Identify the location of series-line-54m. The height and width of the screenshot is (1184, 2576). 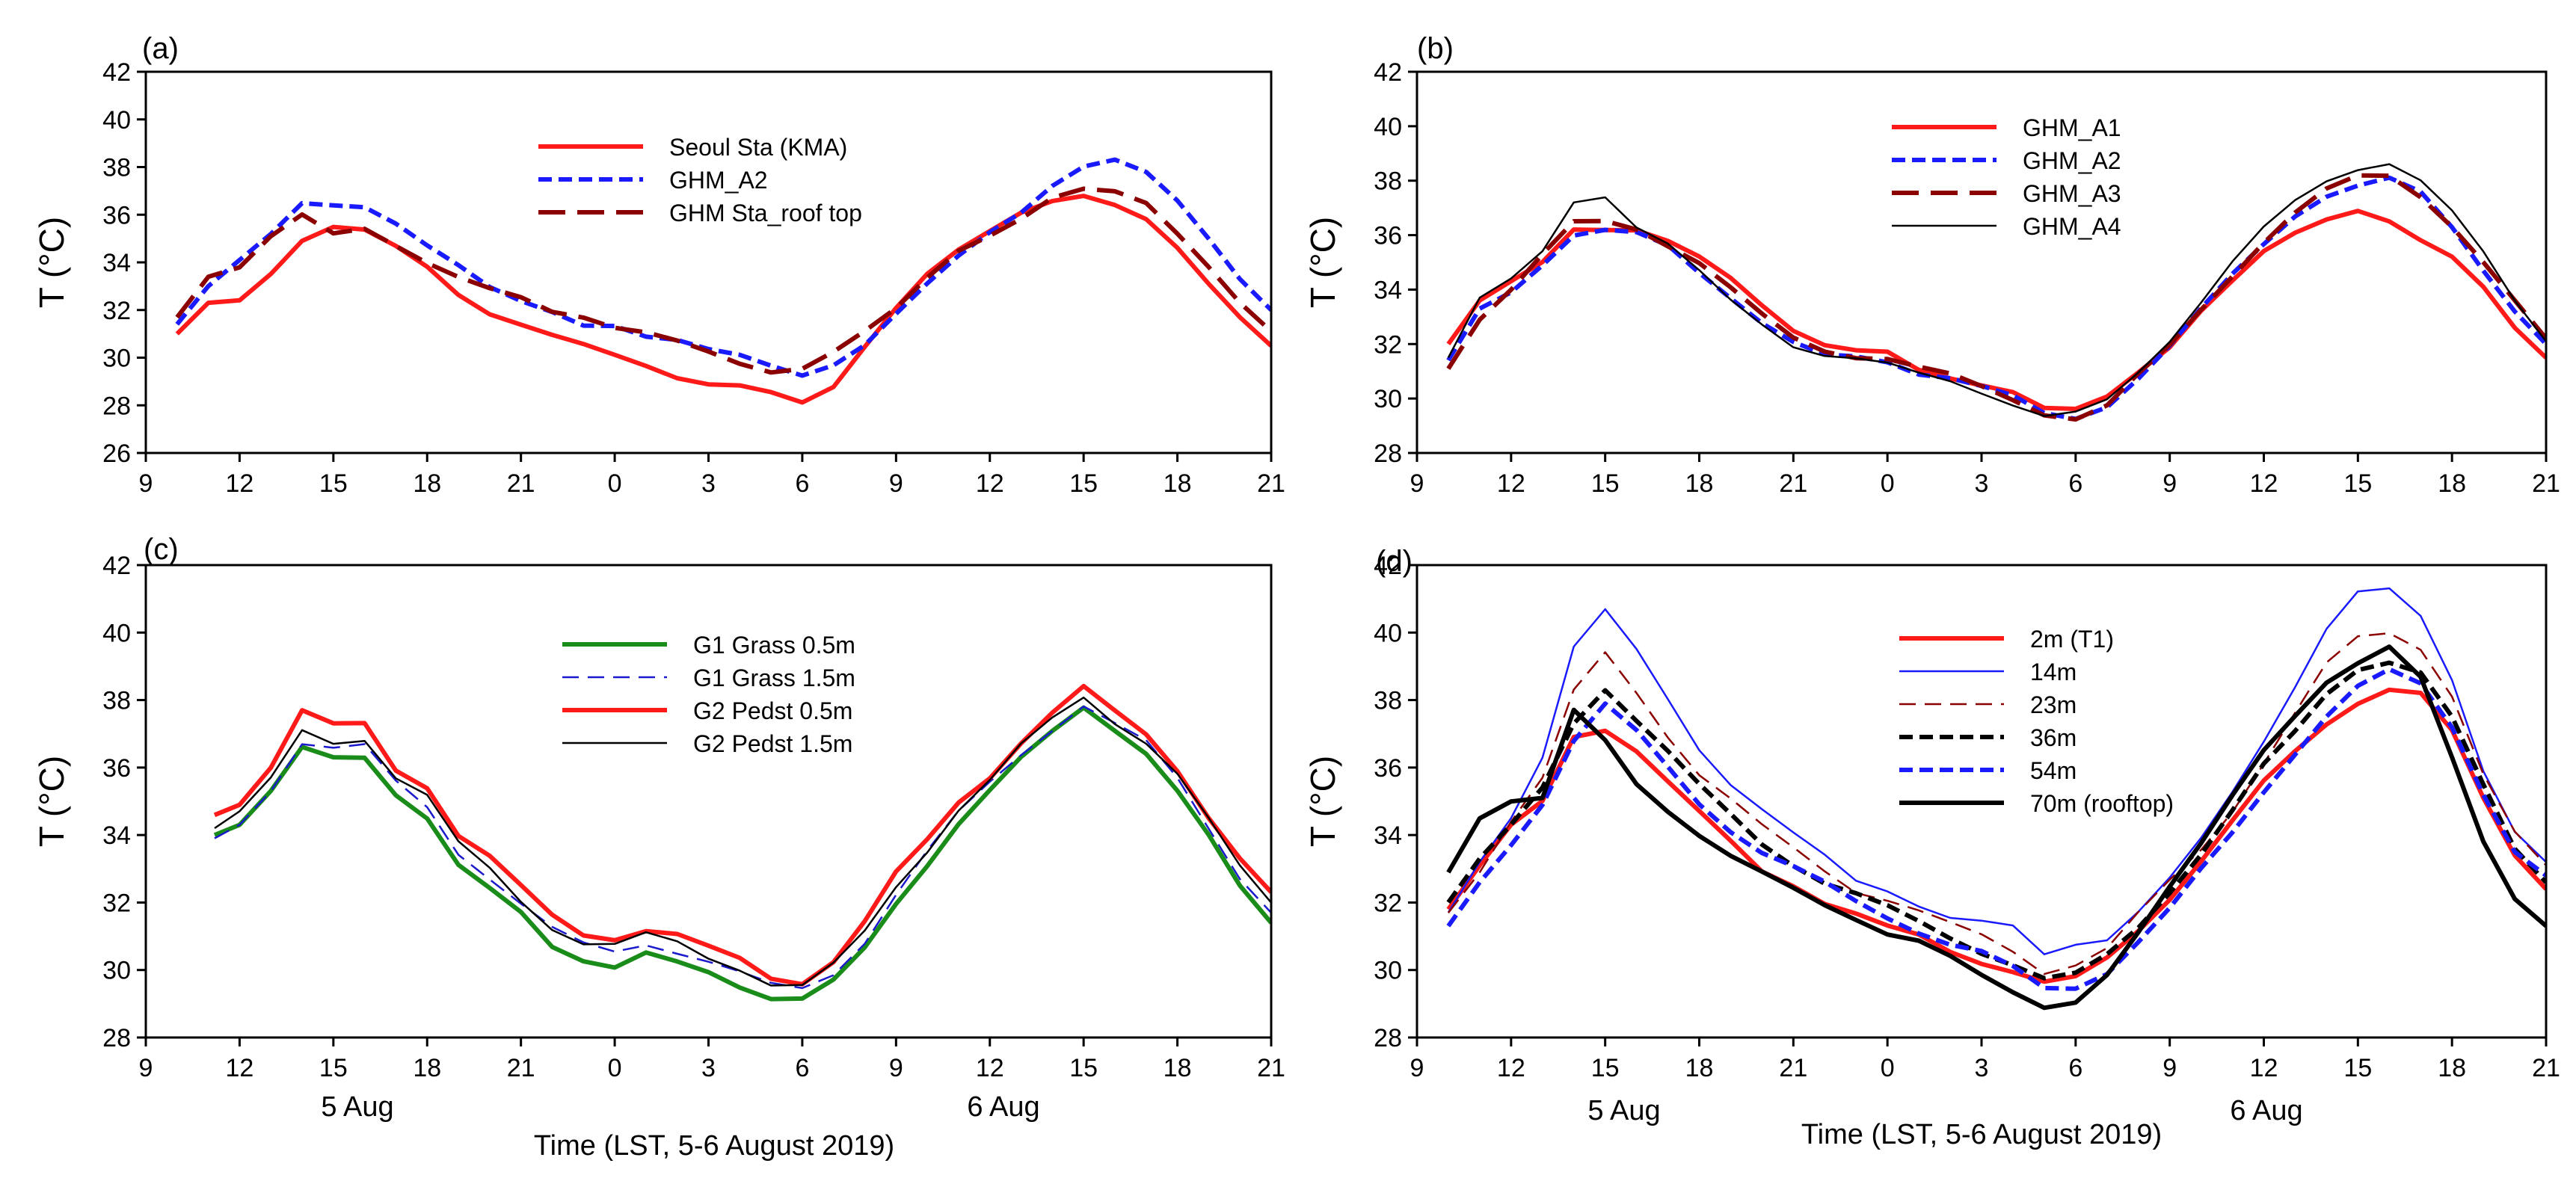
(1996, 829).